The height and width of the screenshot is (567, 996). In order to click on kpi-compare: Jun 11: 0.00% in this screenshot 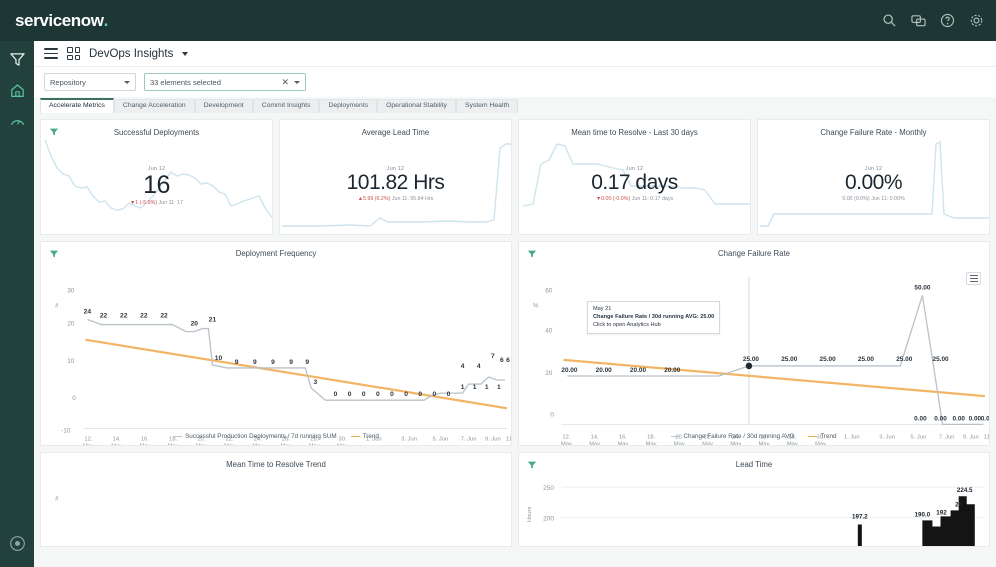, I will do `click(888, 199)`.